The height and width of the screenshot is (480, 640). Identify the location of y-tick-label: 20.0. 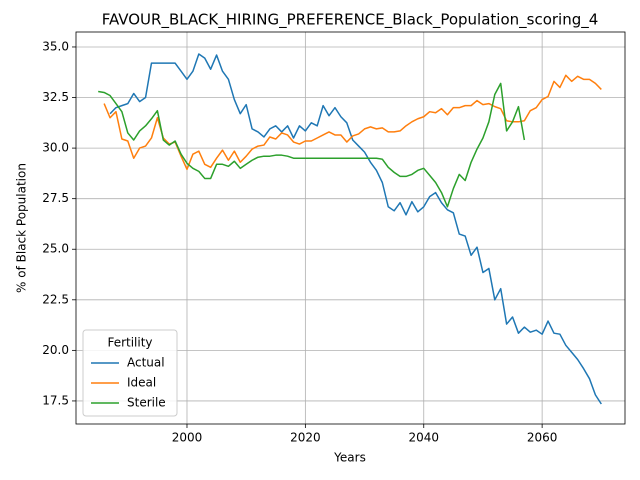
(55, 350).